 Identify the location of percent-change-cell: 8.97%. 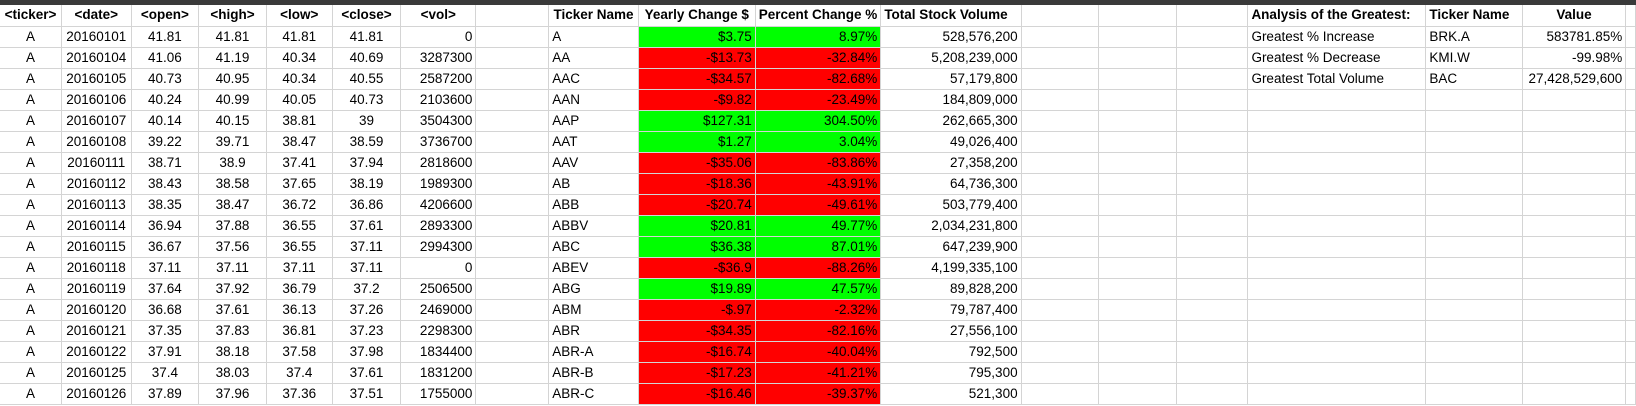
(818, 37).